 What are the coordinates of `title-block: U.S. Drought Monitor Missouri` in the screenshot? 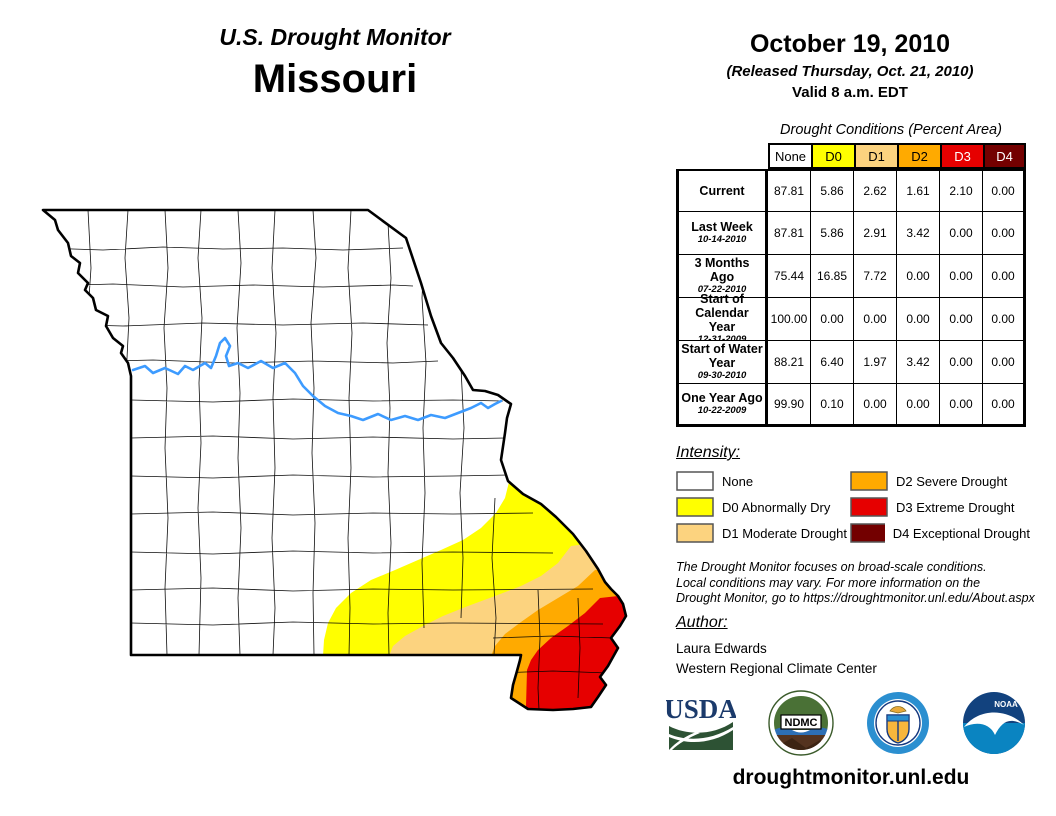 It's located at (335, 63).